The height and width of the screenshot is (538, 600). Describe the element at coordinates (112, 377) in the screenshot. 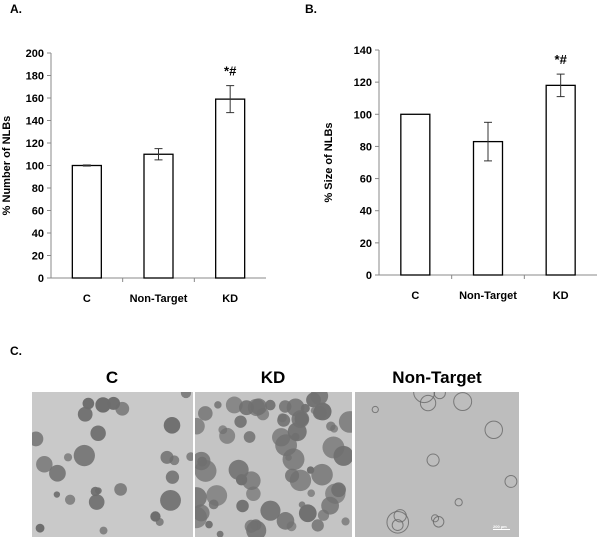

I see `micrograph-title-c: C` at that location.